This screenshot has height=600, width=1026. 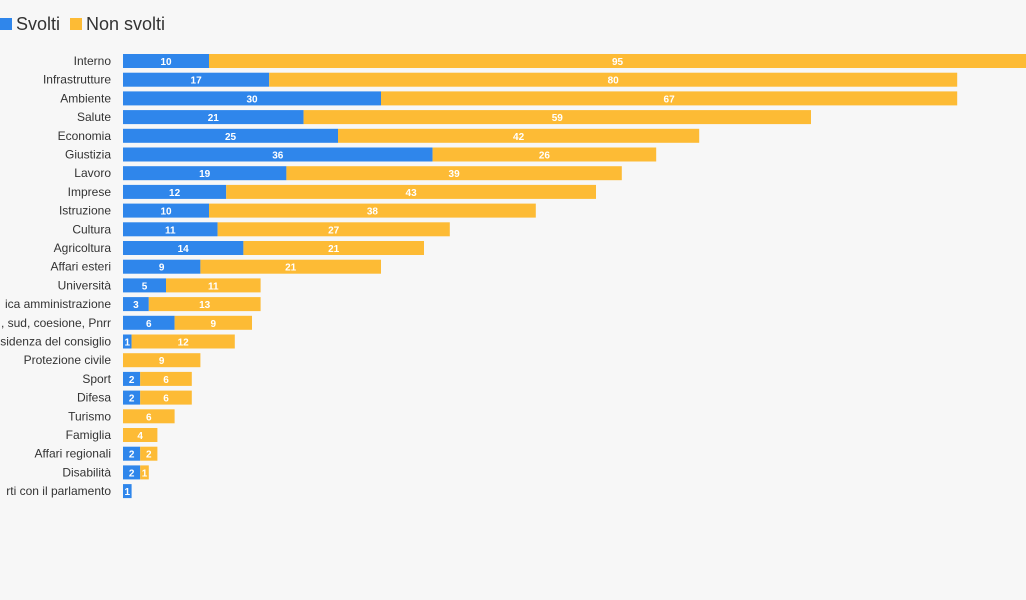 I want to click on bar-non-svolti-ica-amministrazione, so click(x=204, y=304).